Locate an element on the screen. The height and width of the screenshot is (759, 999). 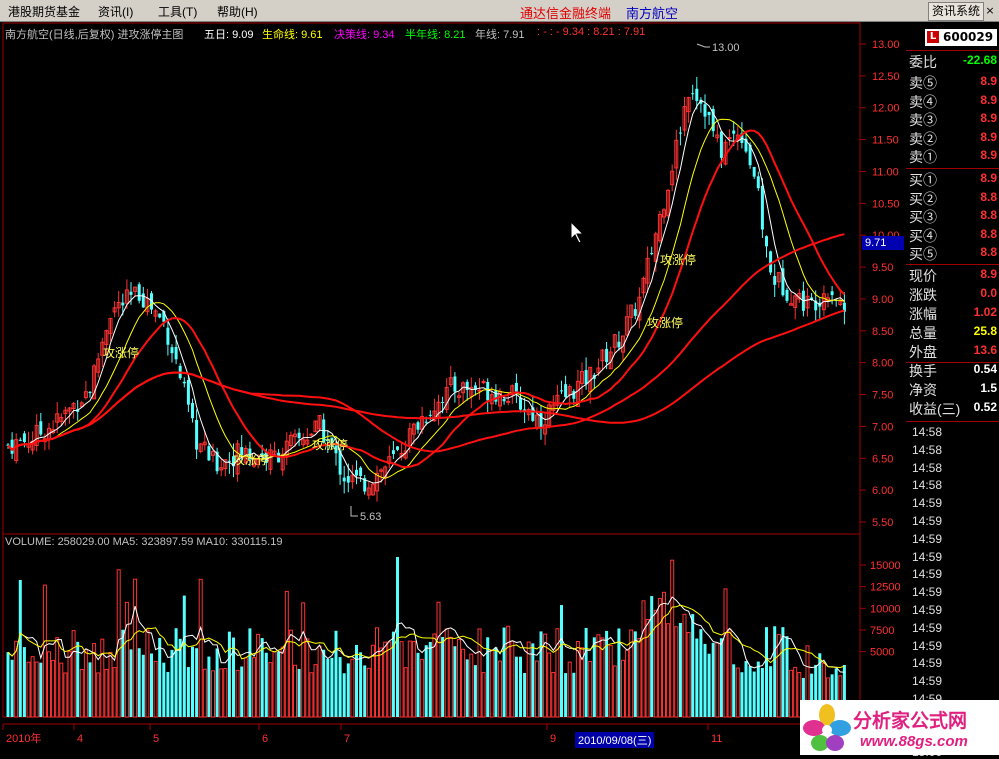
quote-ask-3-label: 卖③ is located at coordinates (923, 120).